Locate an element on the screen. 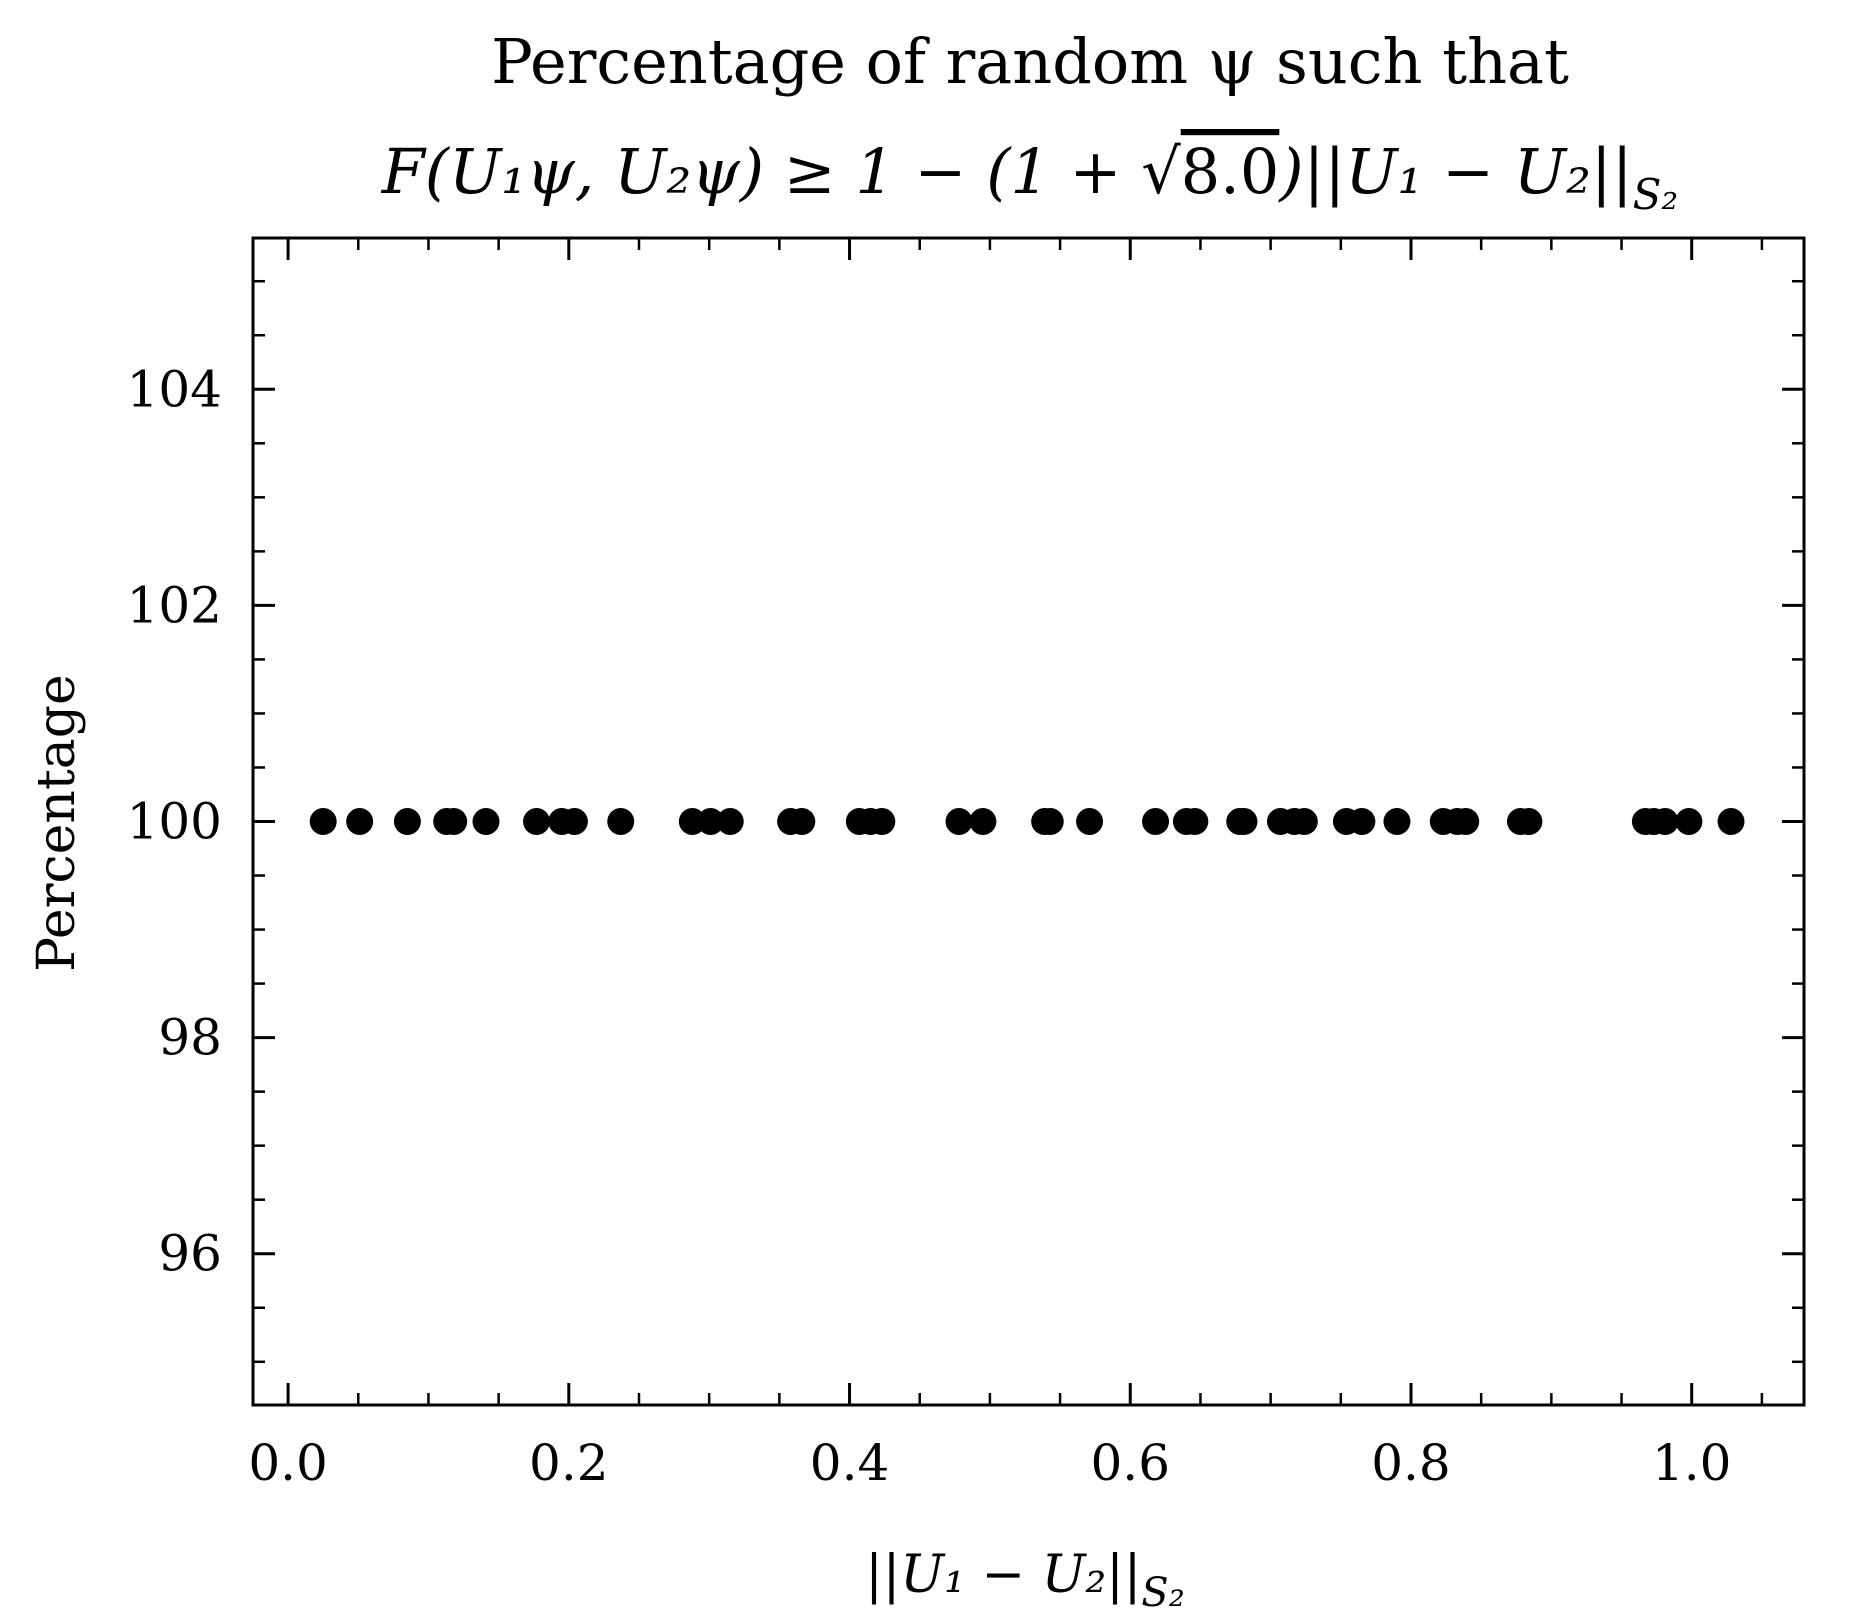 The height and width of the screenshot is (1614, 1859). x-tick-label: 0.2 is located at coordinates (569, 1463).